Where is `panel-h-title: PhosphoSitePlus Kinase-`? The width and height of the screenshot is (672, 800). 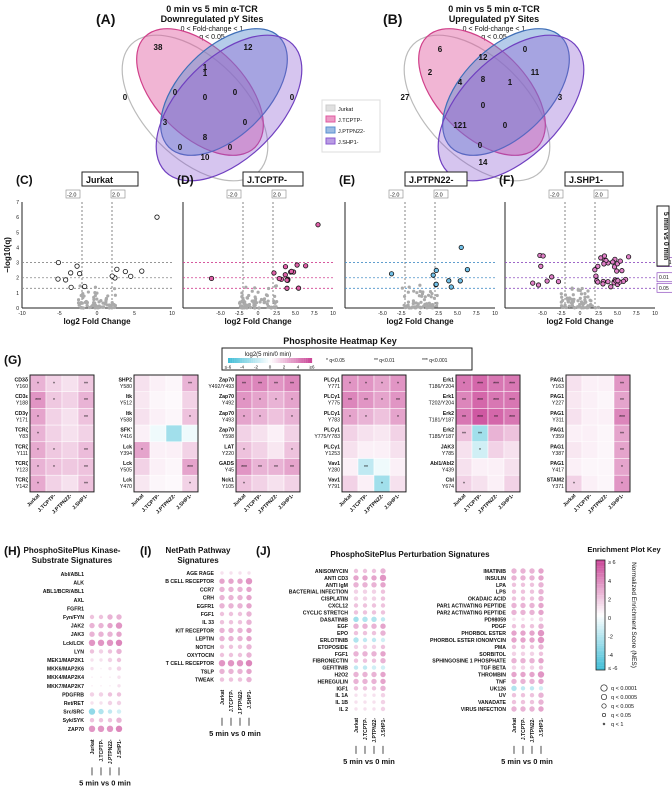 panel-h-title: PhosphoSitePlus Kinase- is located at coordinates (72, 550).